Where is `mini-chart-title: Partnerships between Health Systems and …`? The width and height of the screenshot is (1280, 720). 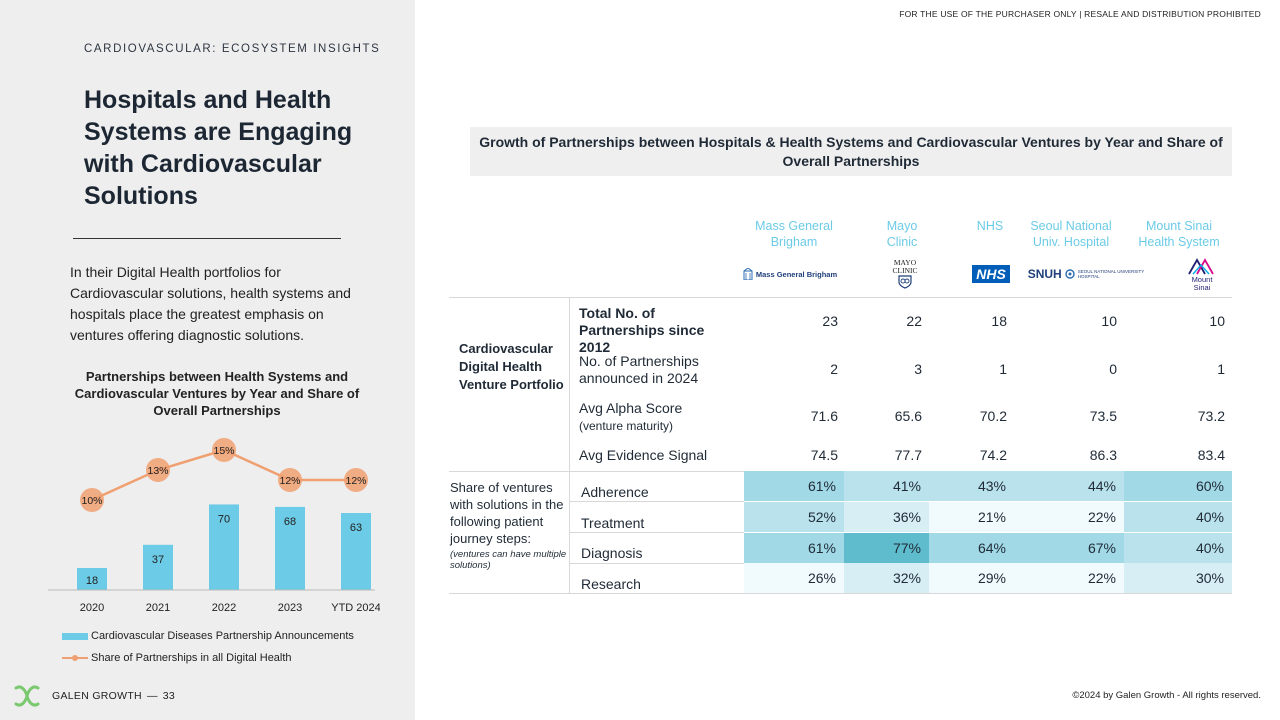
mini-chart-title: Partnerships between Health Systems and … is located at coordinates (217, 393).